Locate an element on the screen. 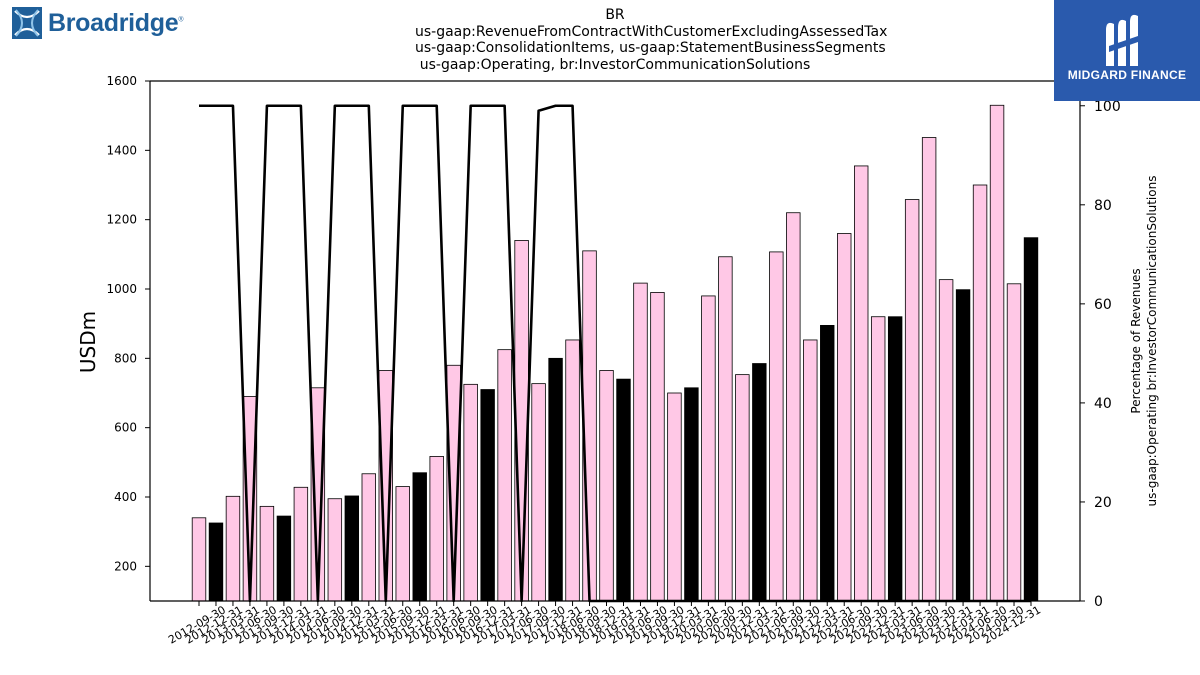  y2-axis-label-line-1: Percentage of Revenues is located at coordinates (1136, 340).